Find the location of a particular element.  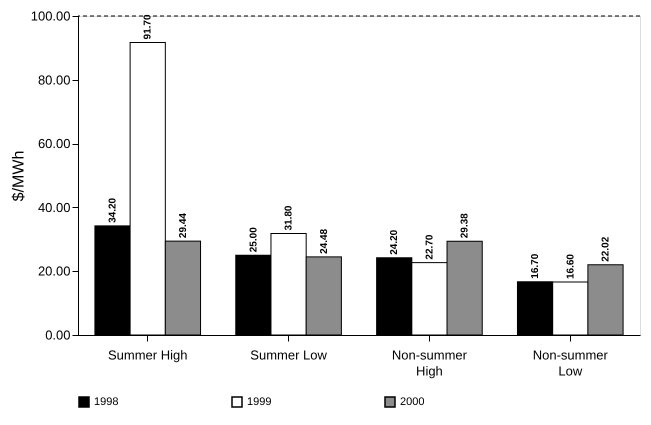

data-label: 29.44 is located at coordinates (183, 225).